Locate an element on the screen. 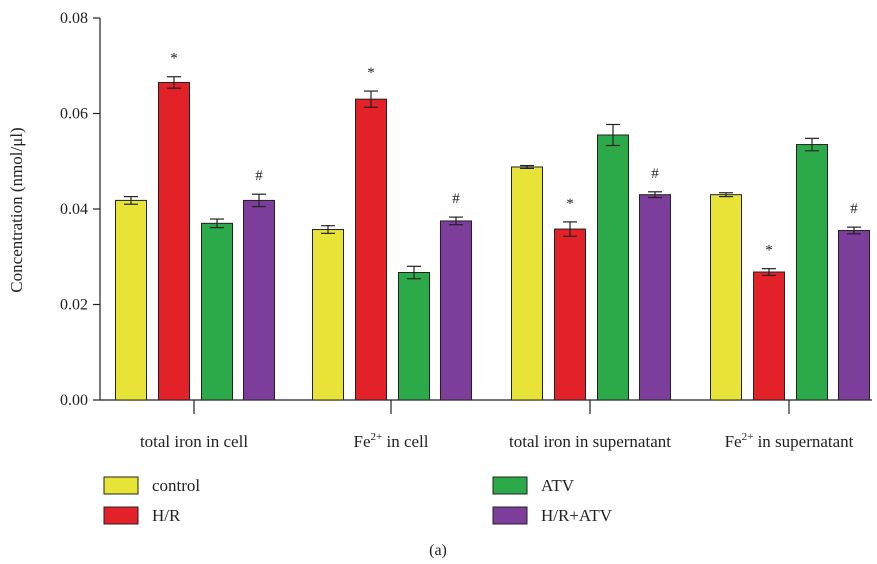 The image size is (877, 564). y-tick-label: 0.08 is located at coordinates (74, 18).